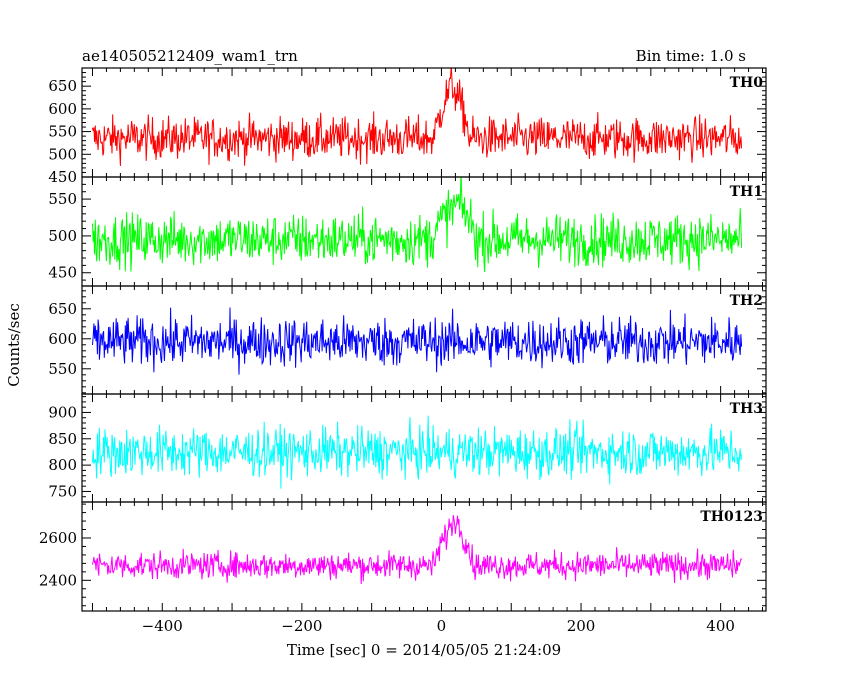 Image resolution: width=850 pixels, height=680 pixels. I want to click on panel-th2: 550 600 650 TH2, so click(407, 340).